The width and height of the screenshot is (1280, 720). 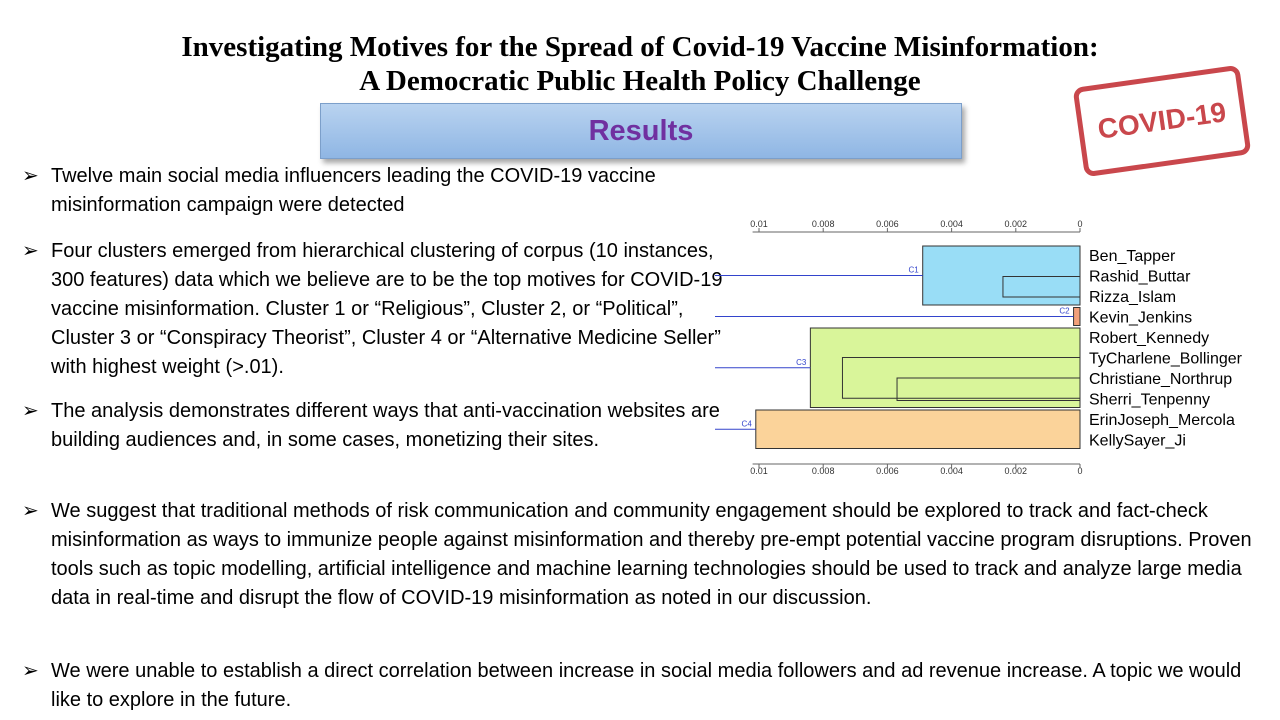 I want to click on leaf-label: Robert_Kennedy, so click(x=1149, y=338).